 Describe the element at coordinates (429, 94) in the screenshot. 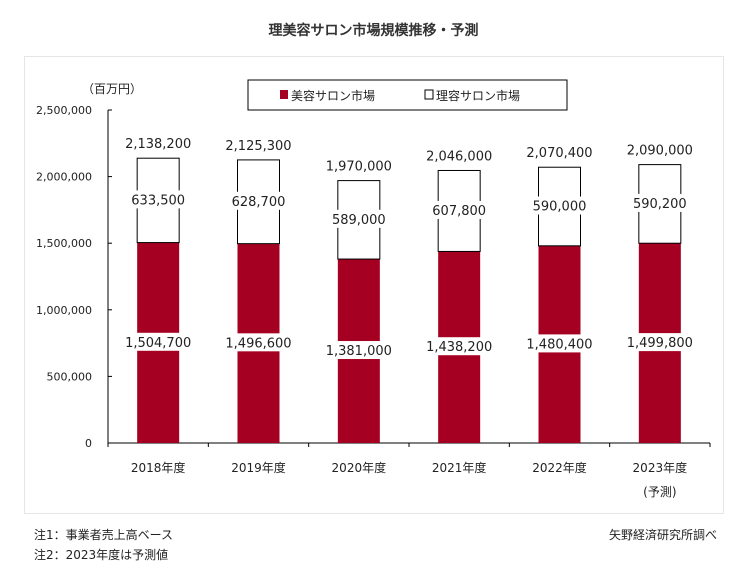

I see `legend-swatch-barber` at that location.